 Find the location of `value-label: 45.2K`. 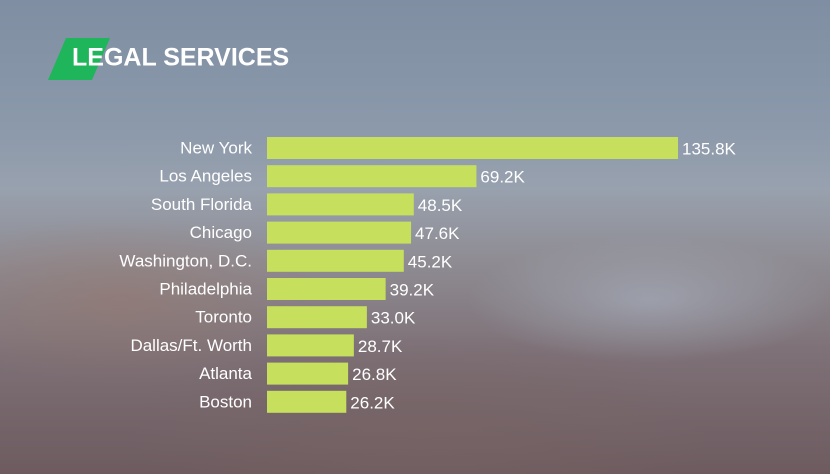

value-label: 45.2K is located at coordinates (430, 261).